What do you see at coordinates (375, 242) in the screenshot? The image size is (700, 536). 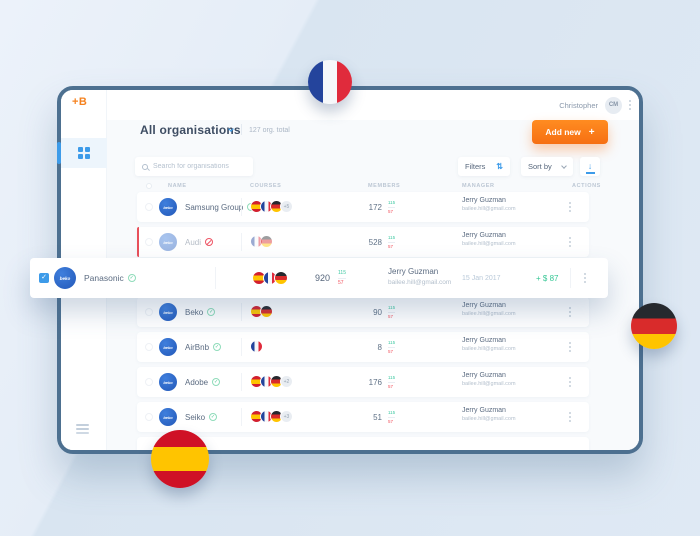 I see `members-count: 528` at bounding box center [375, 242].